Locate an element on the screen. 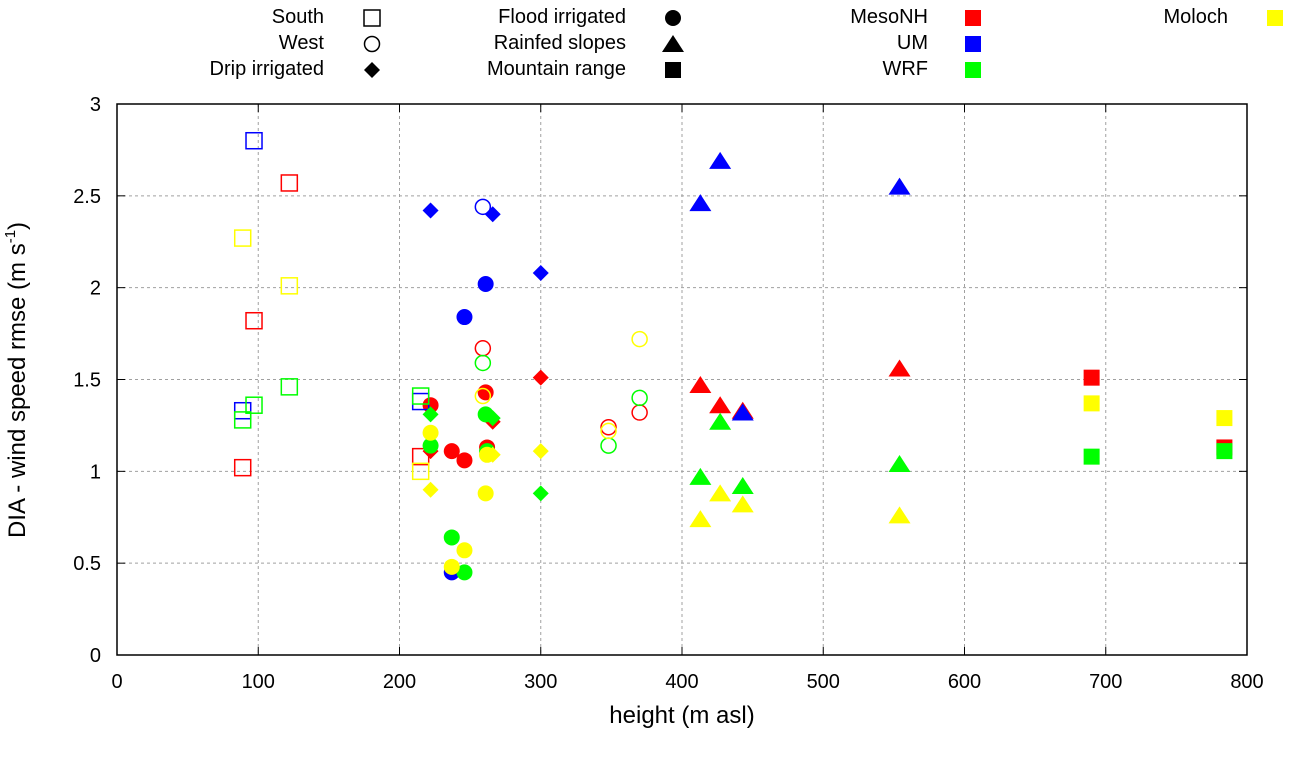  x-axis-label: height (m asl) is located at coordinates (681, 715).